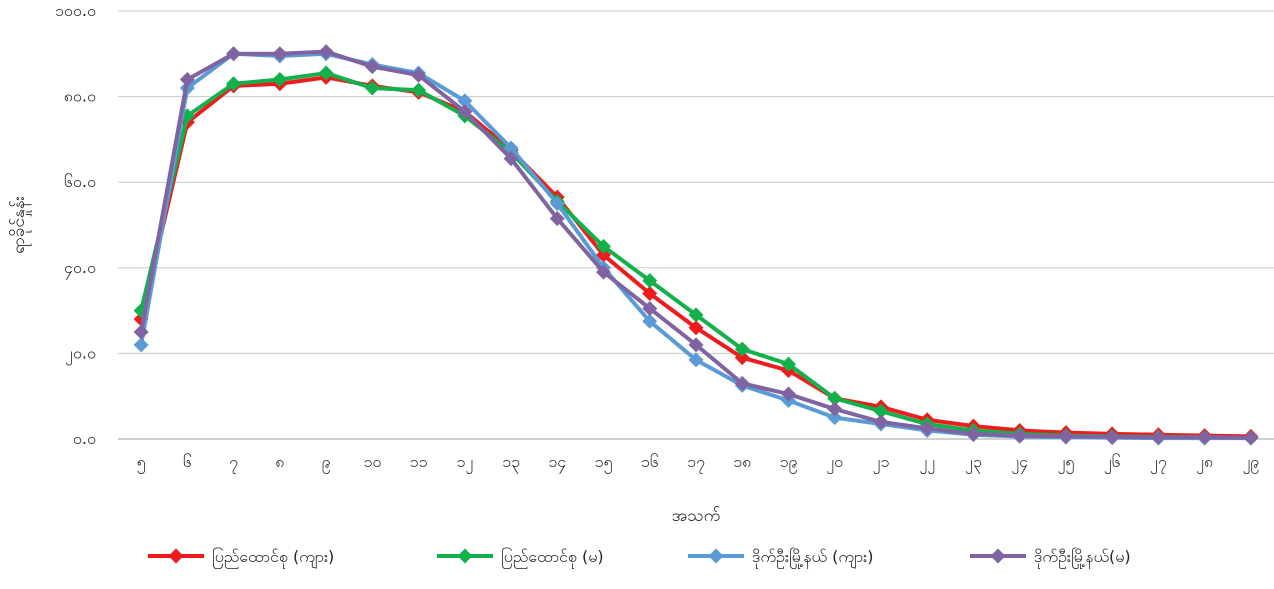 The image size is (1274, 589). Describe the element at coordinates (812, 558) in the screenshot. I see `legend-label: ဒိုက်ဦးမြို့နယ် (ကျား)` at that location.